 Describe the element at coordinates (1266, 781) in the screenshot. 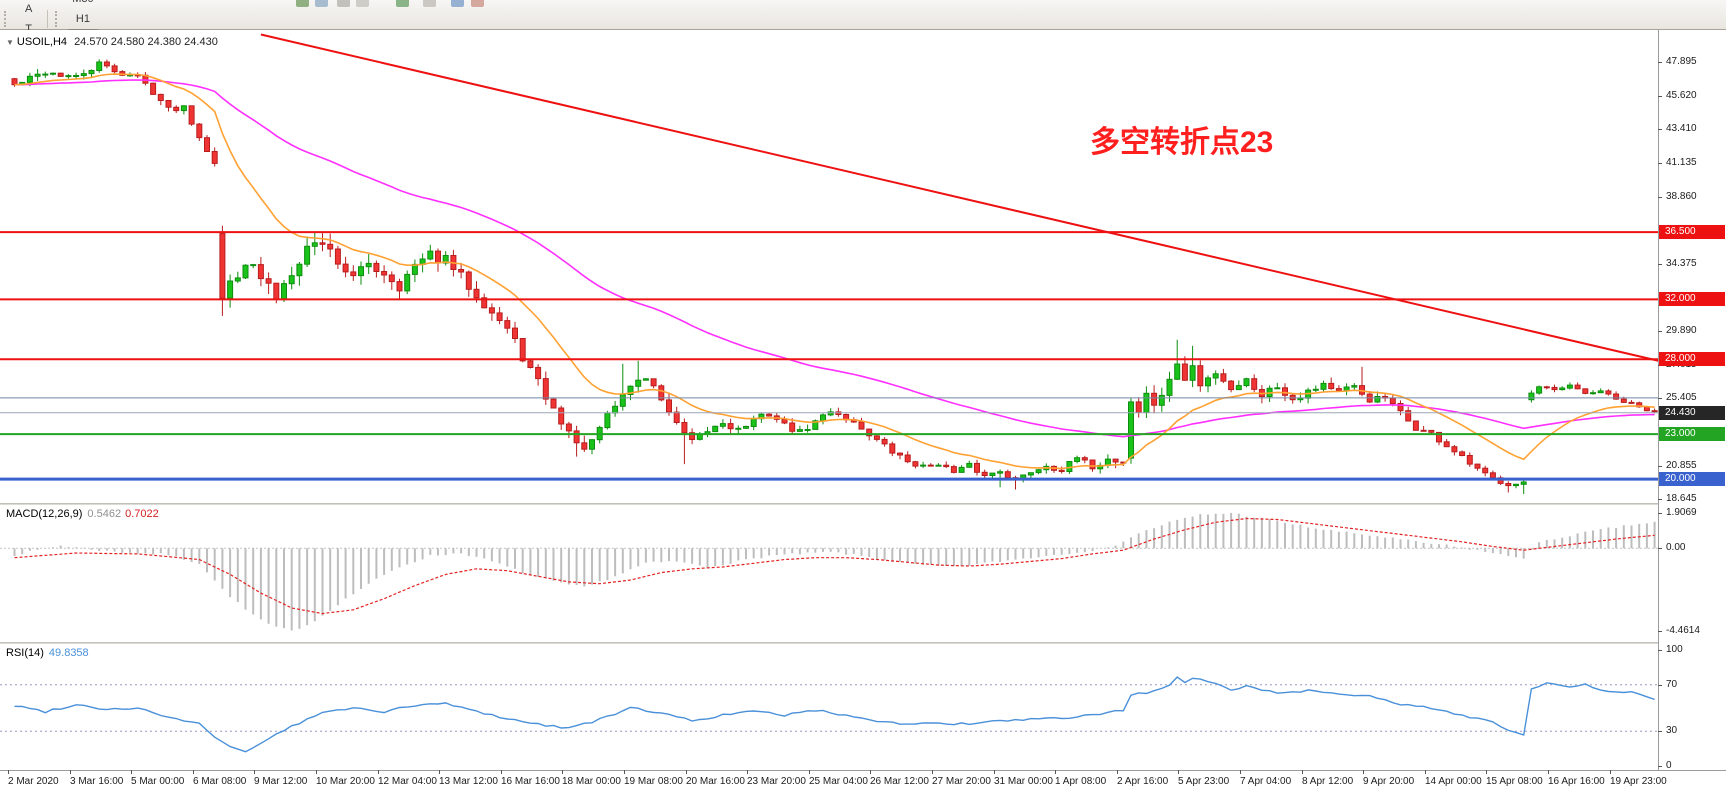

I see `time-axis-label: 7 Apr 04:00` at that location.